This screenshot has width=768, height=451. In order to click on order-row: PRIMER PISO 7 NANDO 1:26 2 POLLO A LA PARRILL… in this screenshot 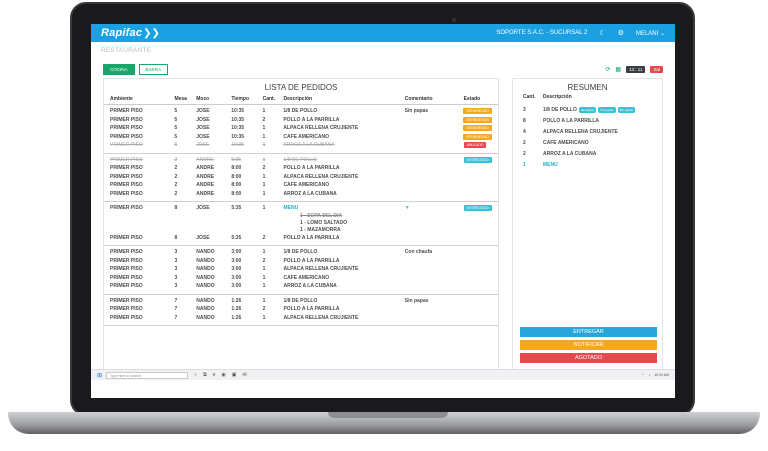, I will do `click(301, 309)`.